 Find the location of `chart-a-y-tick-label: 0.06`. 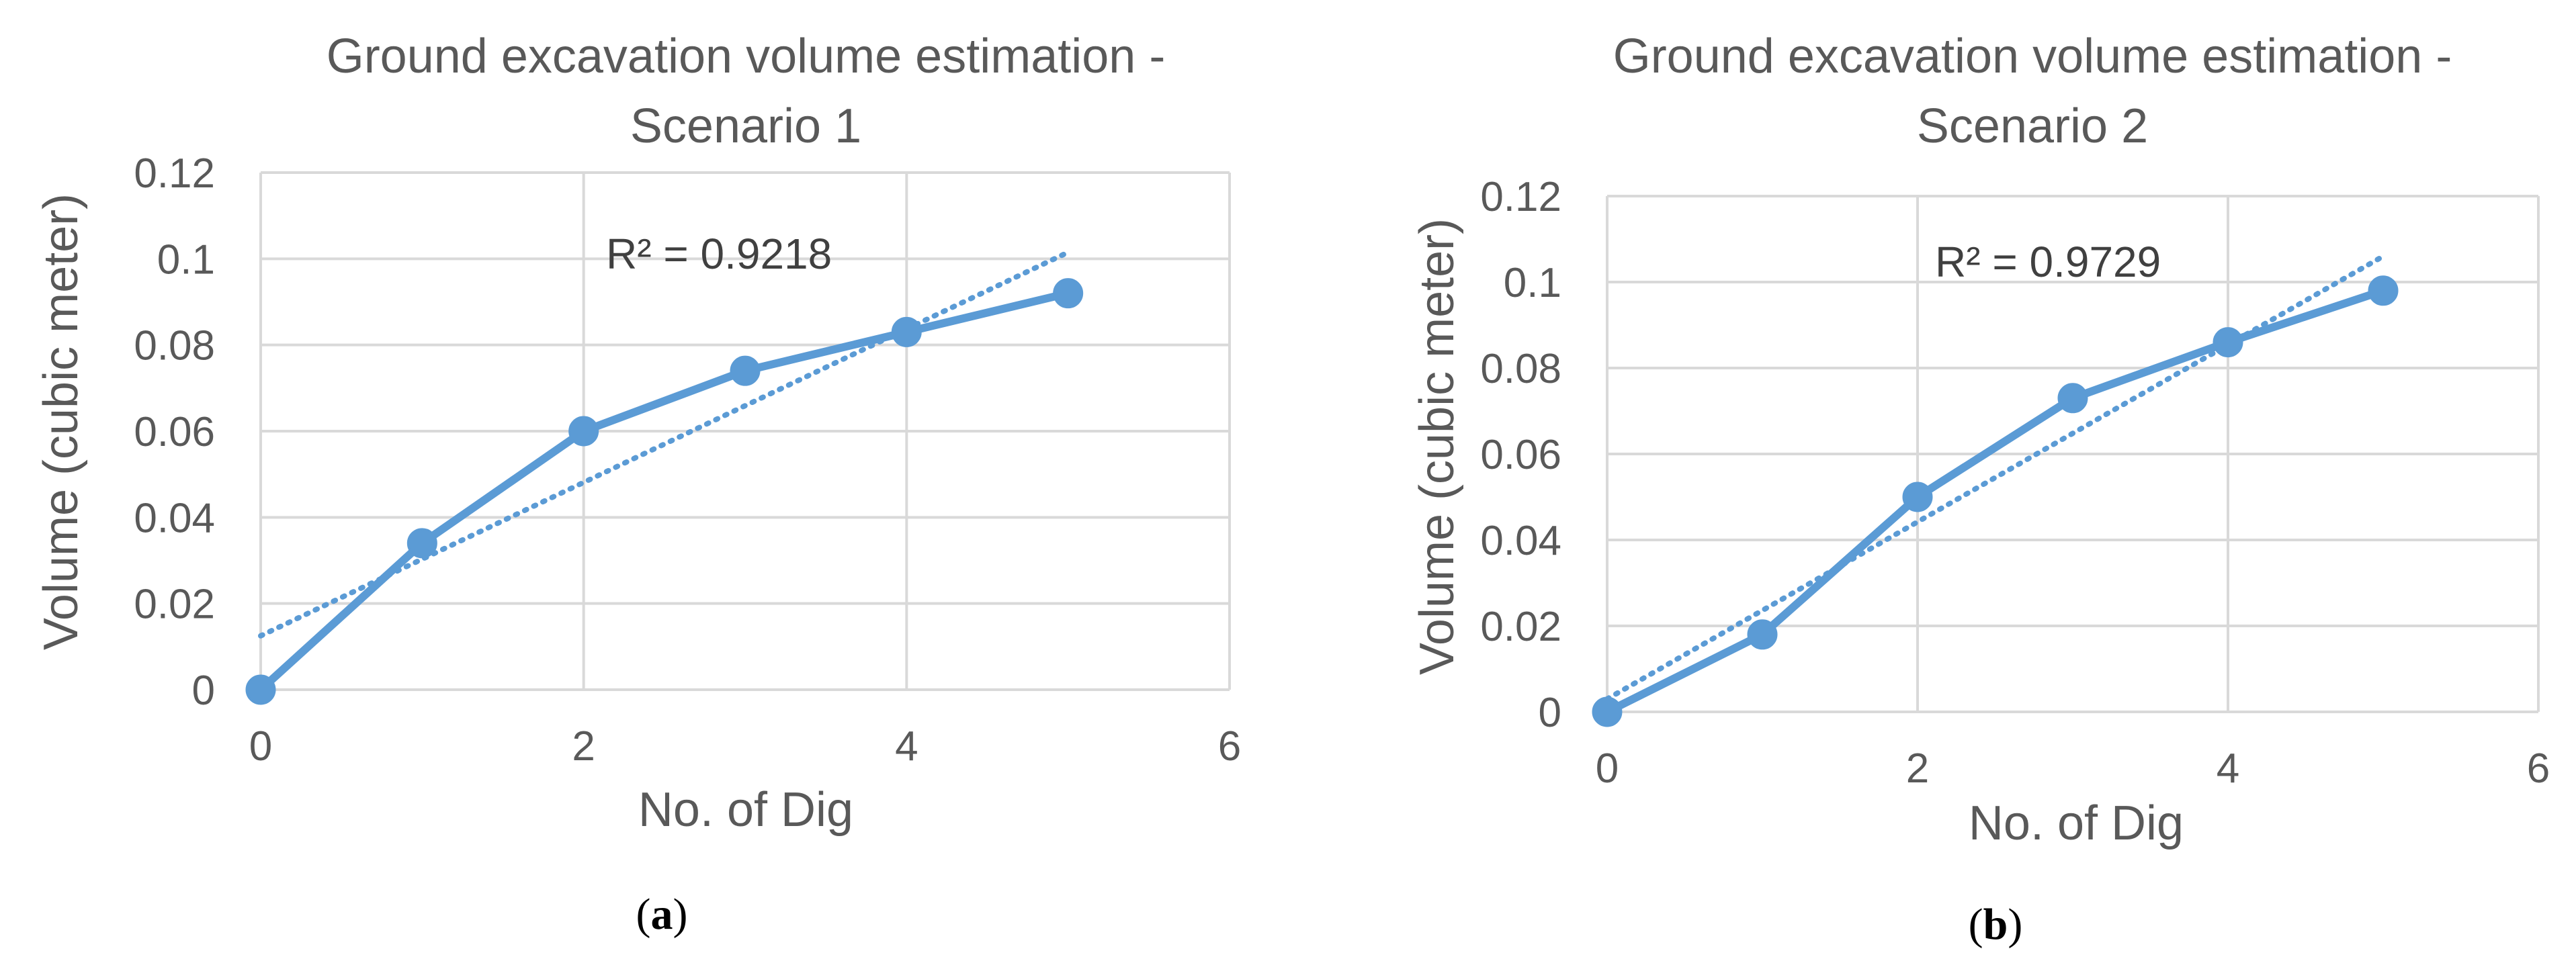

chart-a-y-tick-label: 0.06 is located at coordinates (174, 432).